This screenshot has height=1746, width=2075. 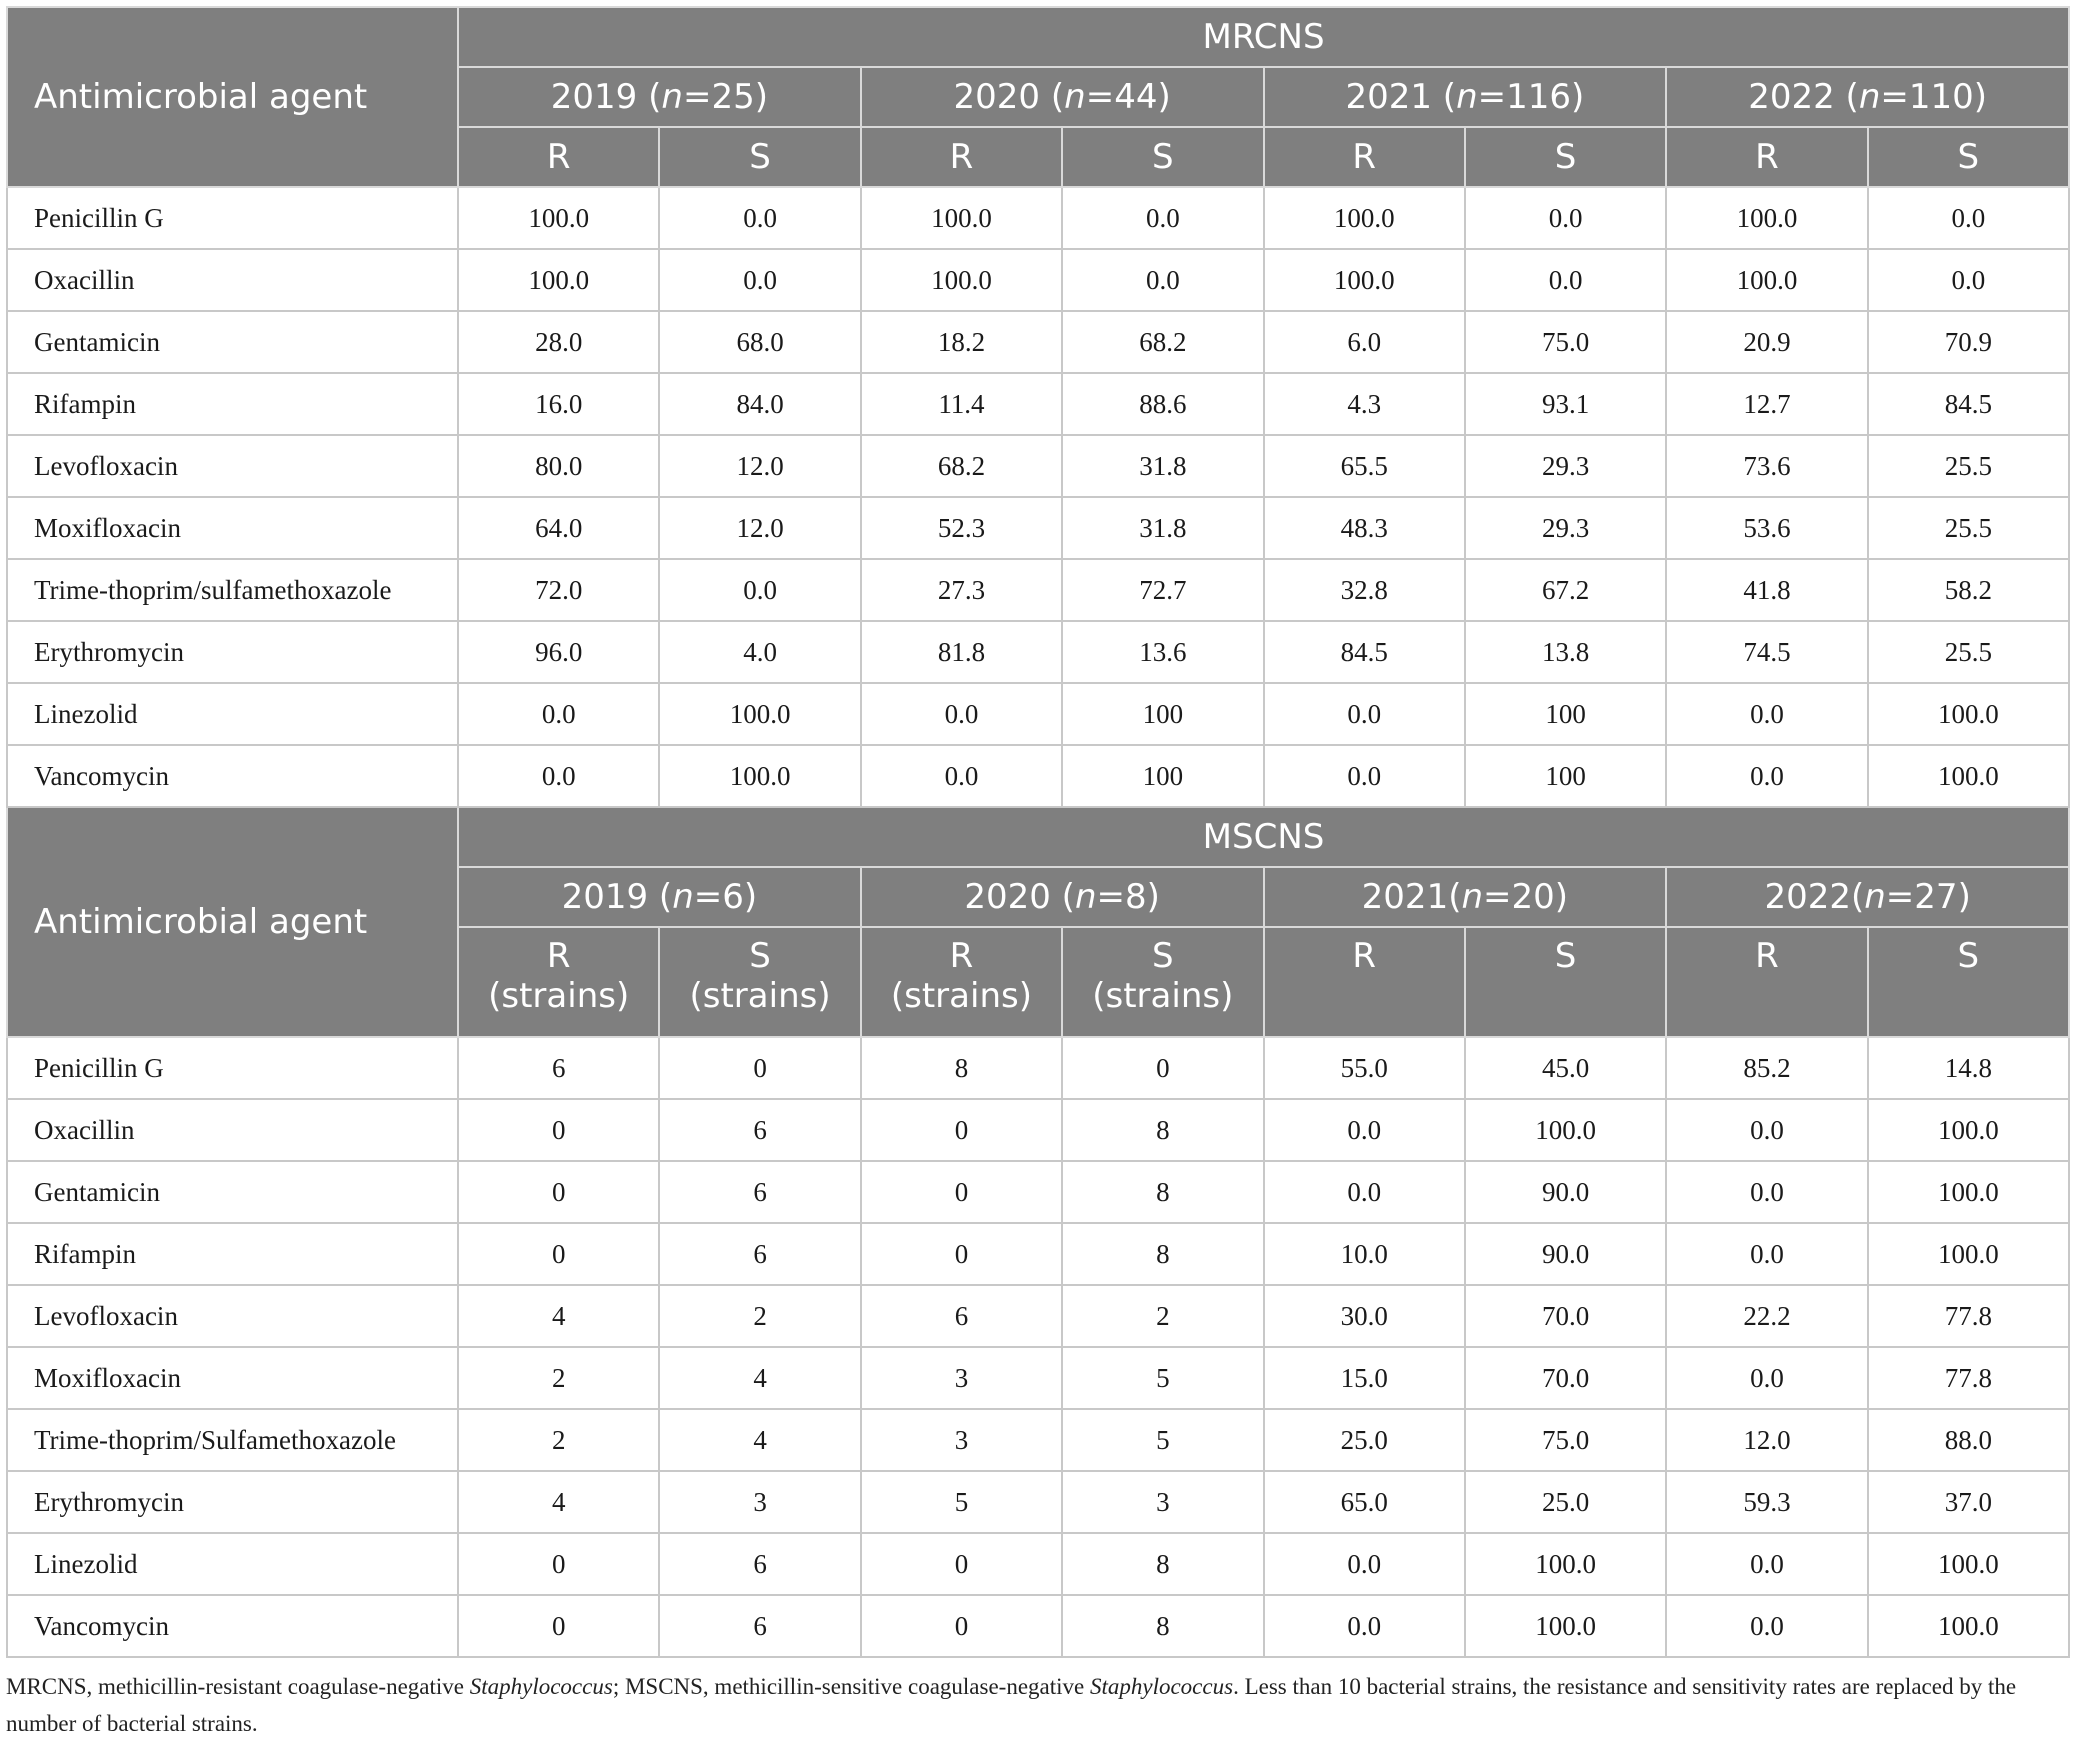 What do you see at coordinates (1038, 1068) in the screenshot?
I see `table-row: Penicillin G 6 0 8 0 55.0 45.0 85.2 14.8` at bounding box center [1038, 1068].